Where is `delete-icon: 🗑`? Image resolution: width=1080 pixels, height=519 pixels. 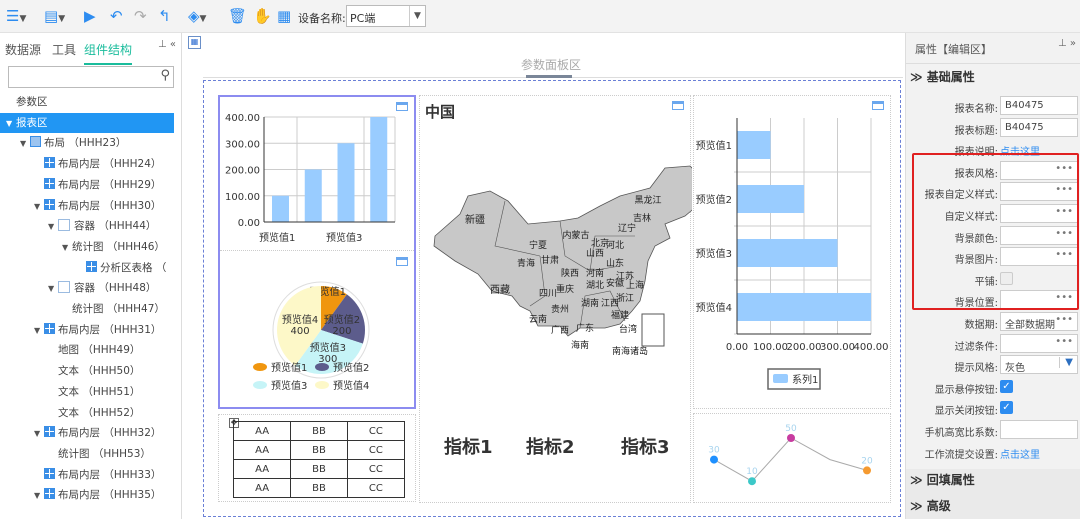 delete-icon: 🗑 is located at coordinates (238, 16).